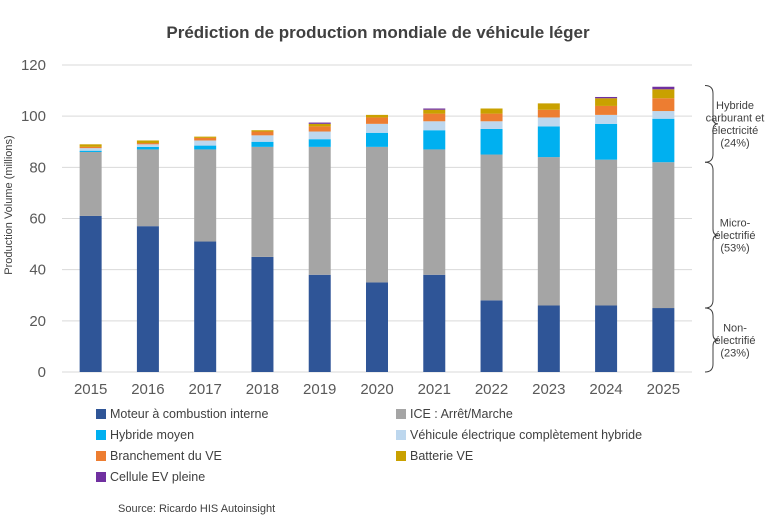 Image resolution: width=768 pixels, height=527 pixels. I want to click on annotation-line: électrifié, so click(735, 236).